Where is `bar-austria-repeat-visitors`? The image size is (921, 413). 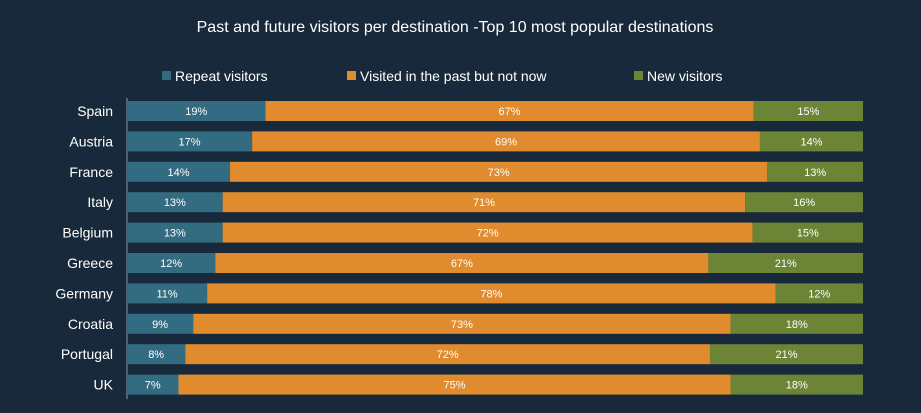
bar-austria-repeat-visitors is located at coordinates (190, 141).